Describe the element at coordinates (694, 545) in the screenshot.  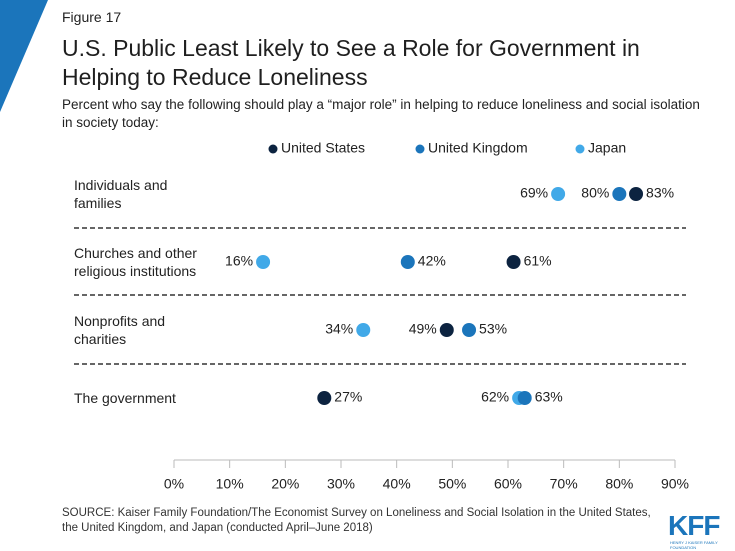
I see `logo-tagline: HENRY J KAISER FAMILY FOUNDATION` at that location.